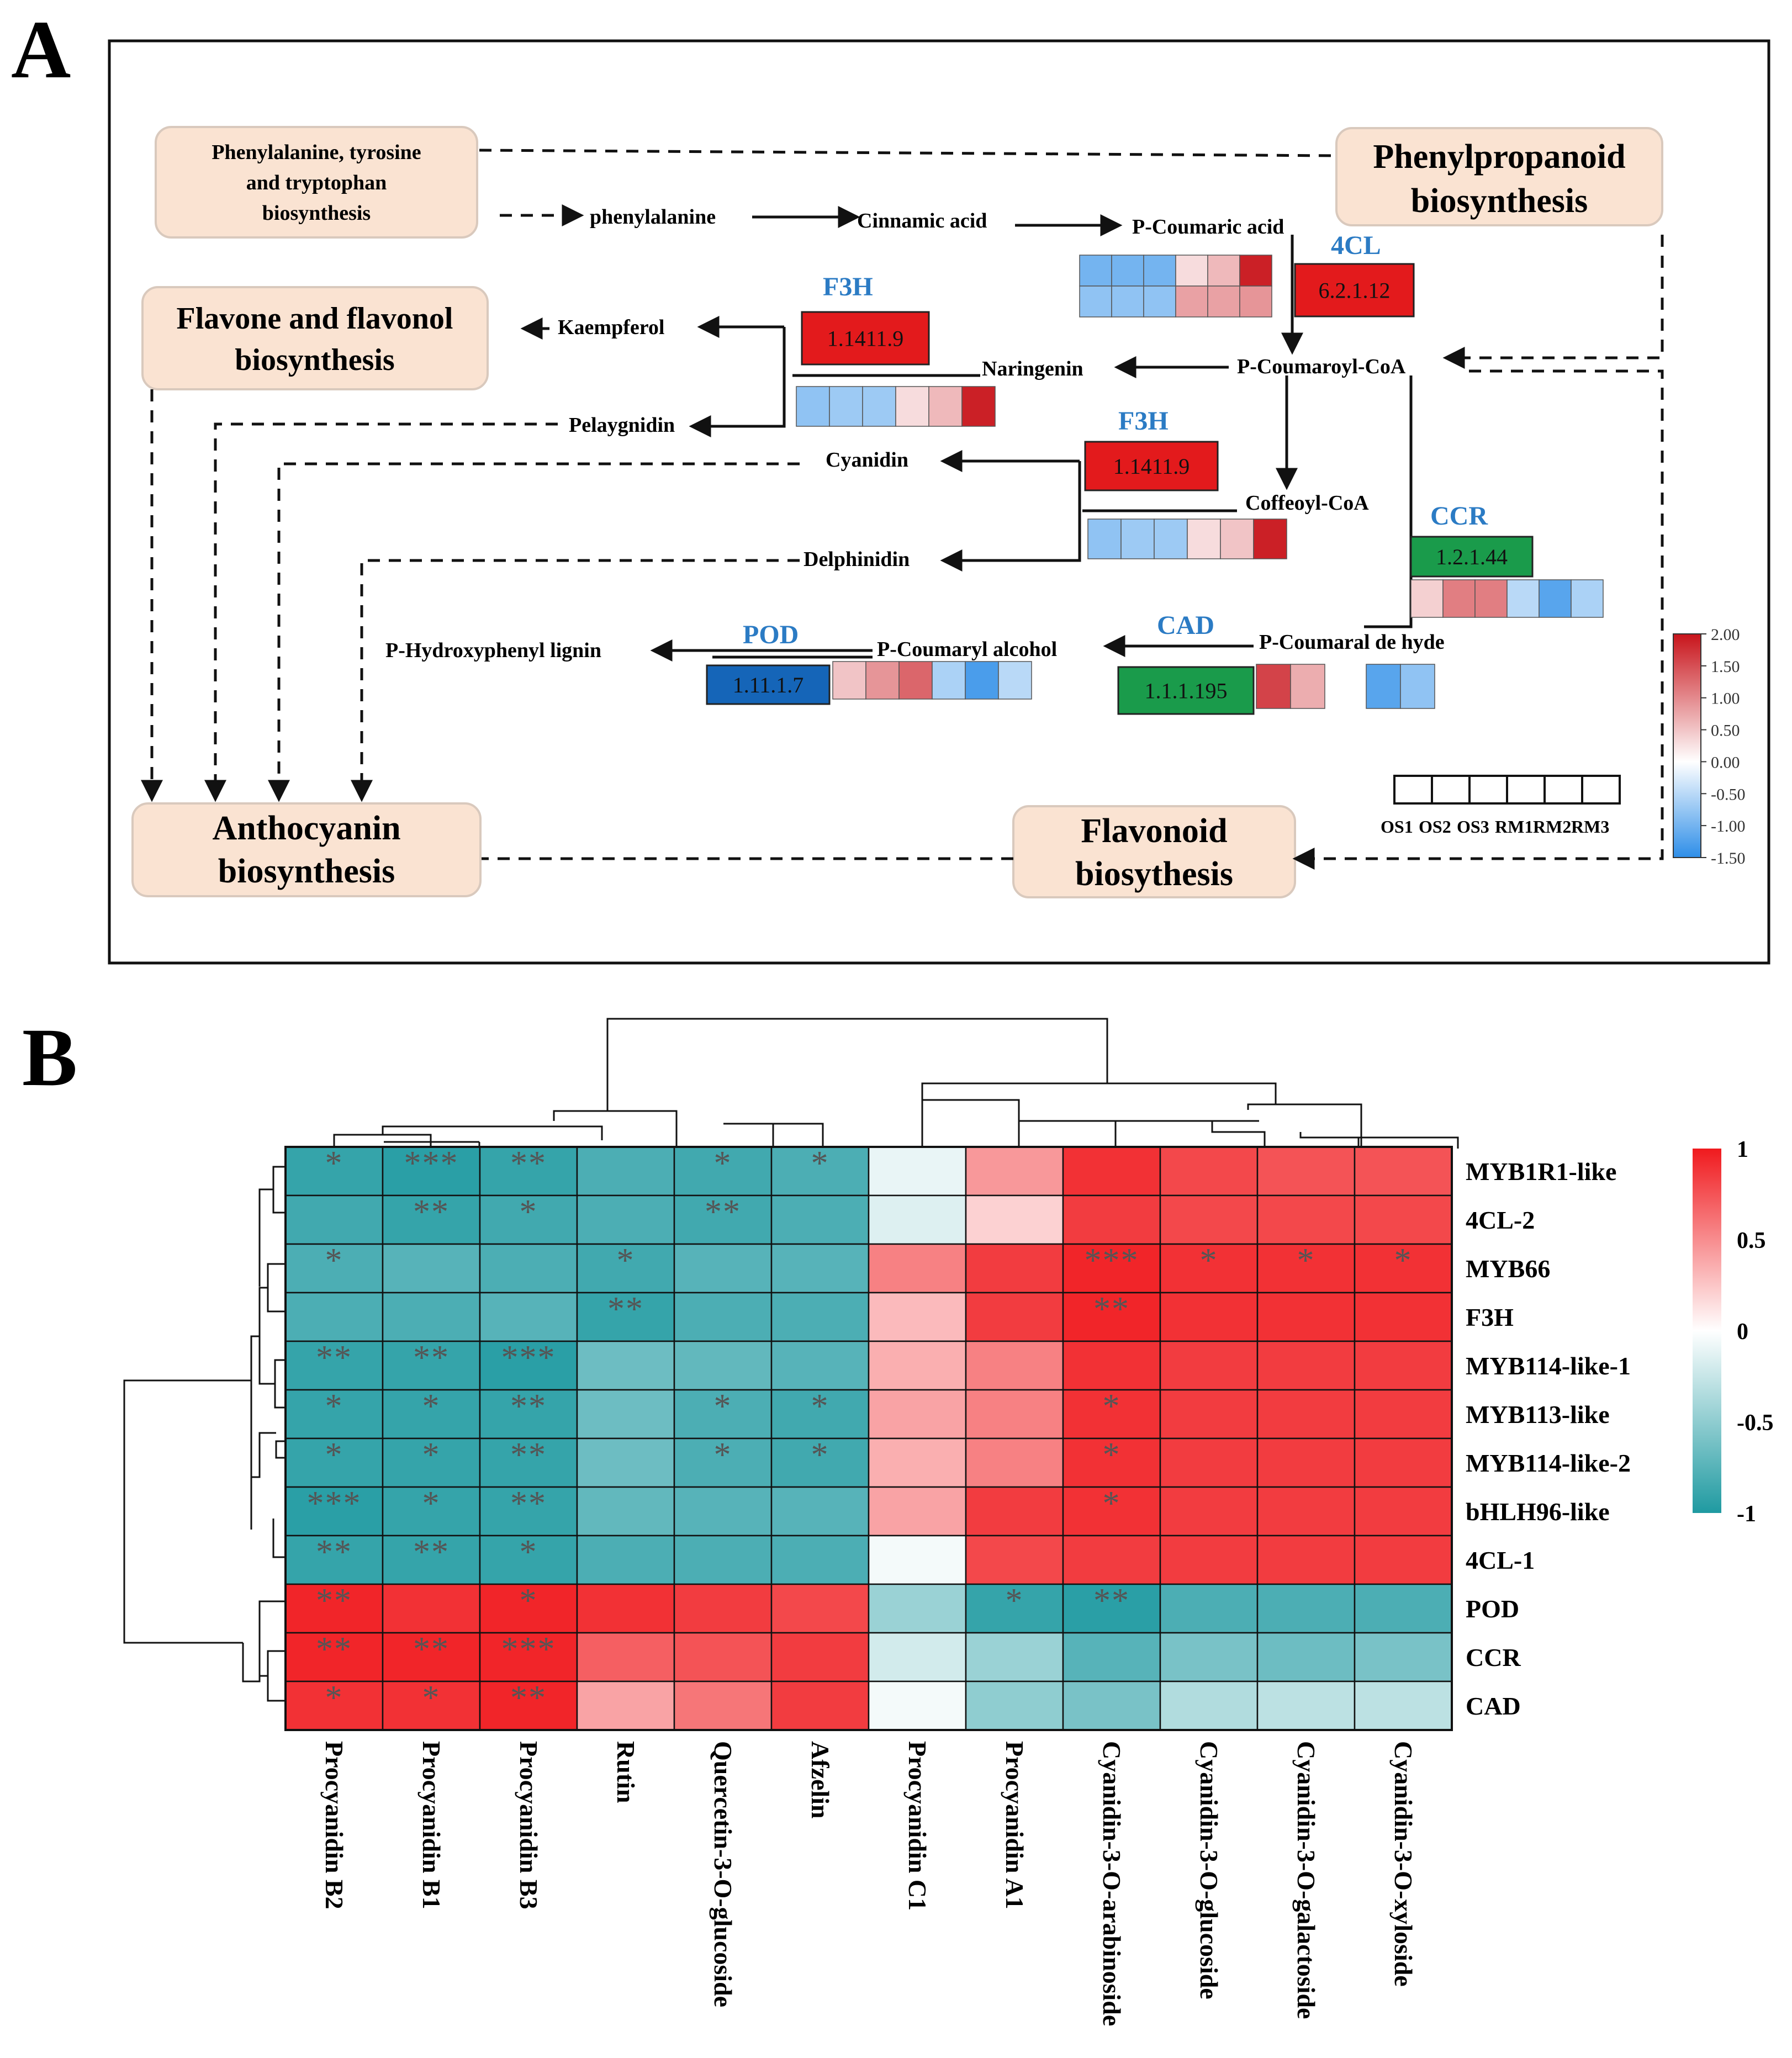  What do you see at coordinates (315, 338) in the screenshot?
I see `box-flavone-flavonol: Flavone and flavonol biosynthesis` at bounding box center [315, 338].